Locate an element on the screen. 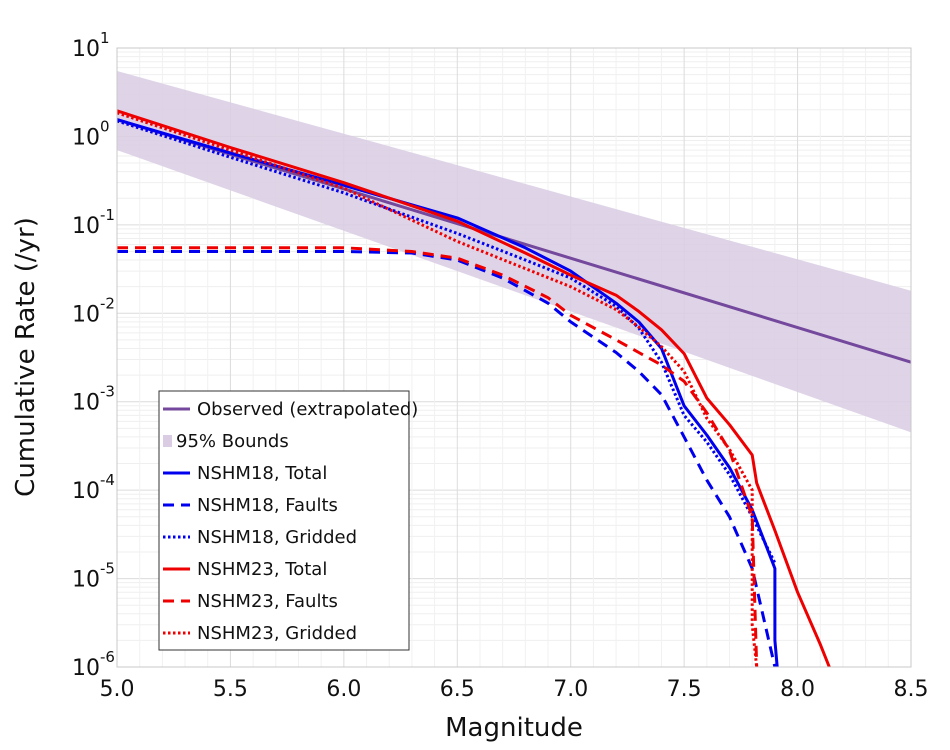  y-tick-exponent: -3 is located at coordinates (107, 392).